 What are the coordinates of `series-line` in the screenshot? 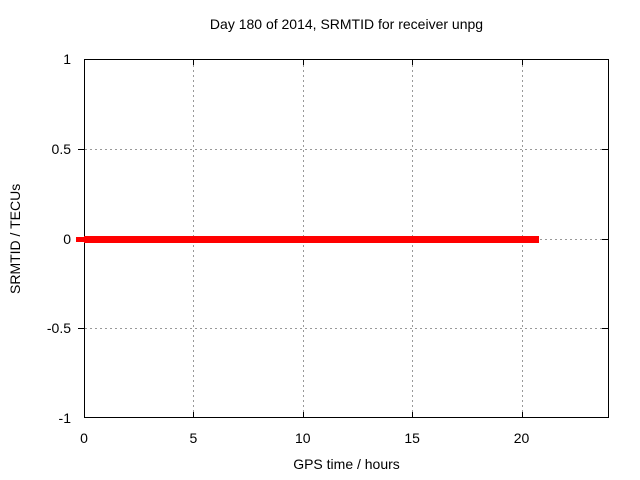 It's located at (311, 239).